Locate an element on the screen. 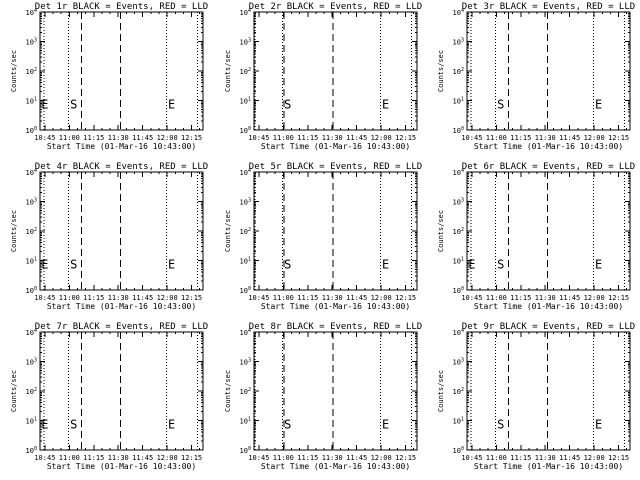 The image size is (640, 480). panel-title: Det 7r BLACK = Events, RED = LLD is located at coordinates (121, 327).